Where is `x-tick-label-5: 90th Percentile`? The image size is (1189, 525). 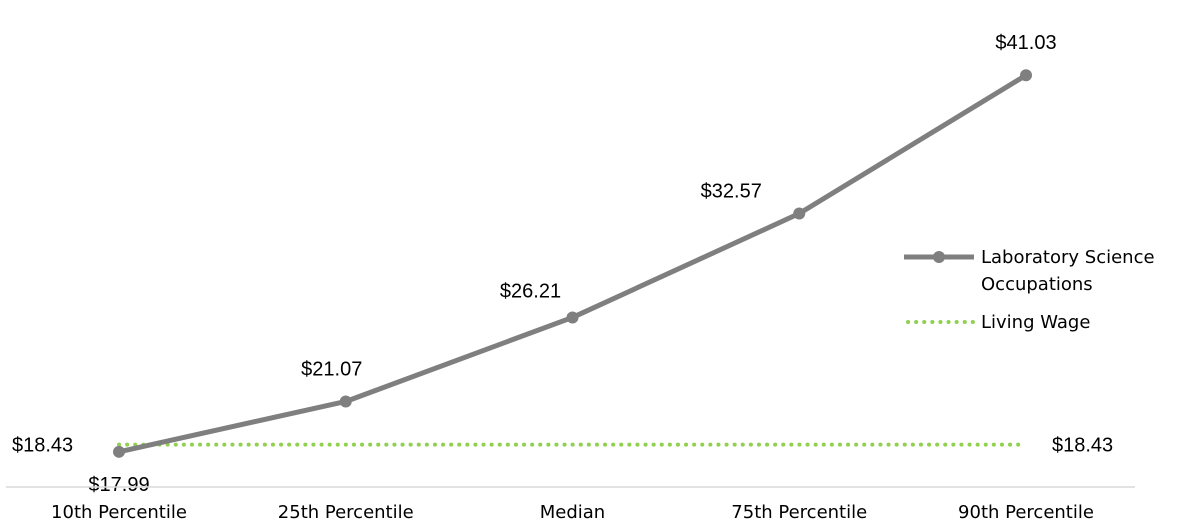 x-tick-label-5: 90th Percentile is located at coordinates (1026, 512).